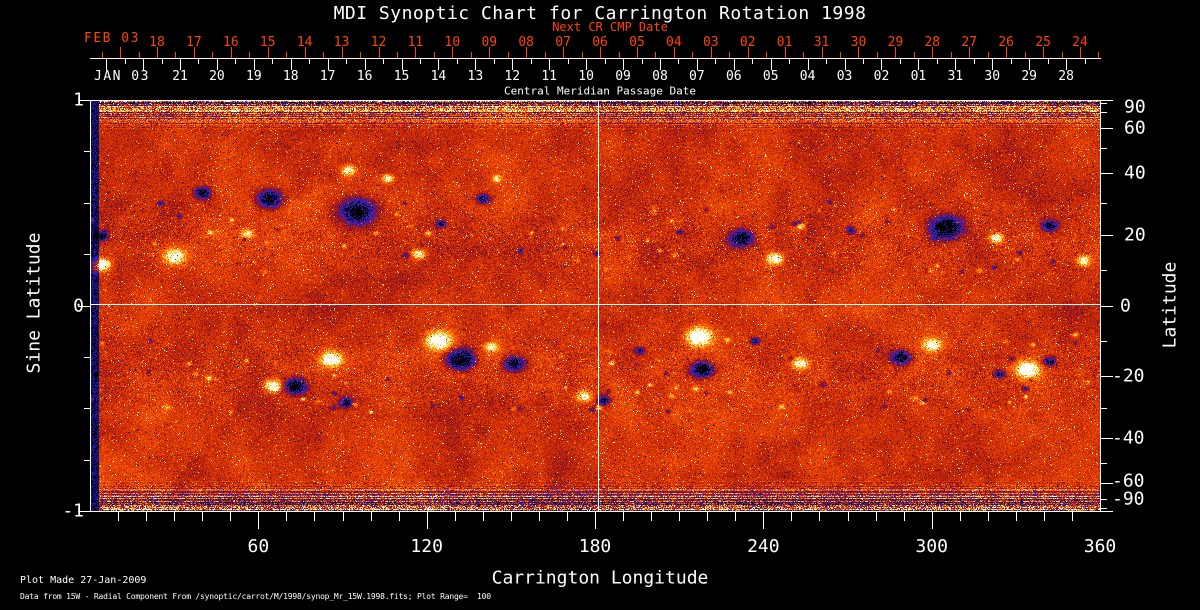 The width and height of the screenshot is (1200, 610). Describe the element at coordinates (770, 76) in the screenshot. I see `white-day-label: 05` at that location.